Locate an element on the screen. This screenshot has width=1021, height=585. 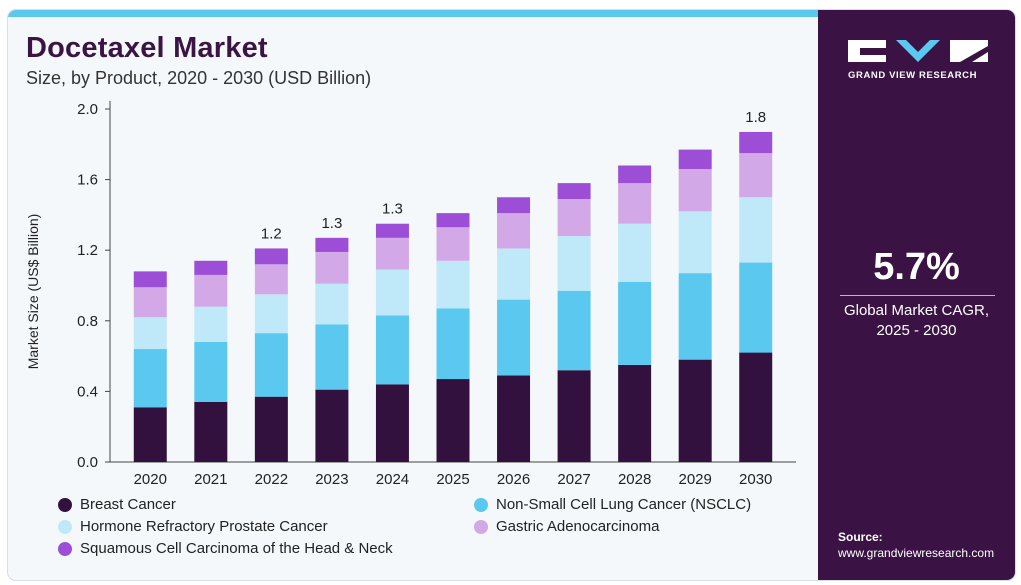
x-tick-label: 2023 is located at coordinates (331, 479).